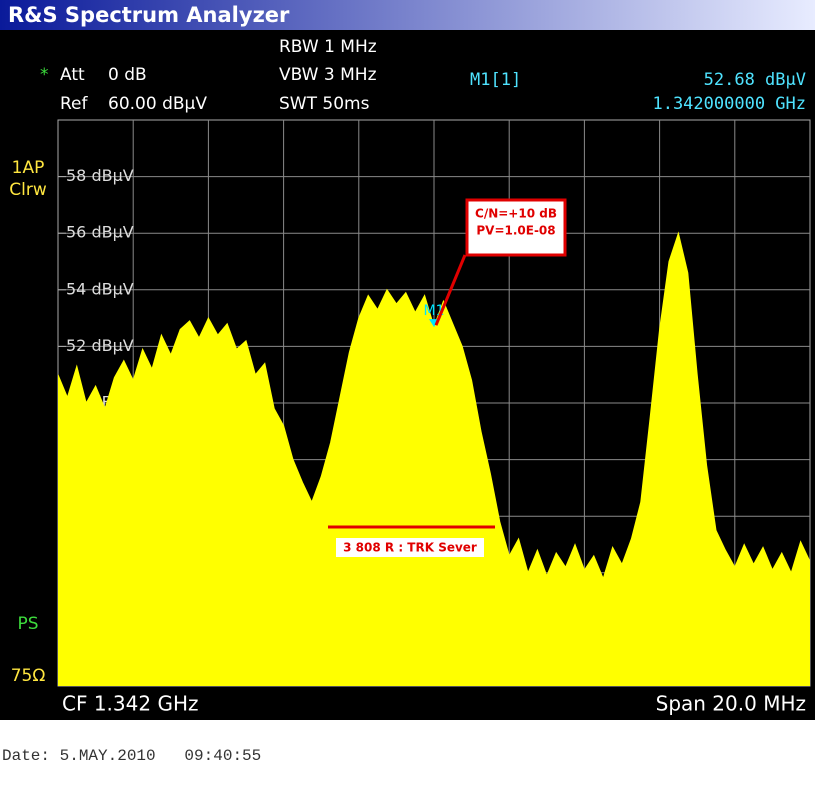 This screenshot has width=815, height=795. I want to click on band-label-bg, so click(410, 547).